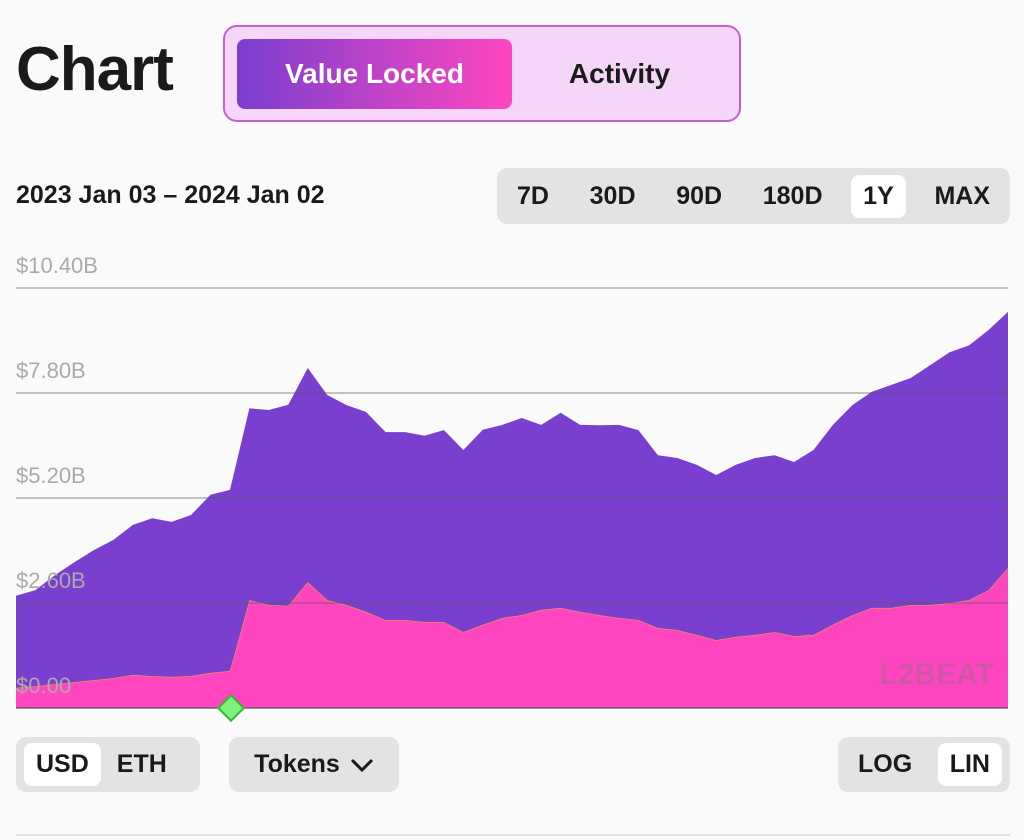  Describe the element at coordinates (612, 195) in the screenshot. I see `range-button: 30D` at that location.